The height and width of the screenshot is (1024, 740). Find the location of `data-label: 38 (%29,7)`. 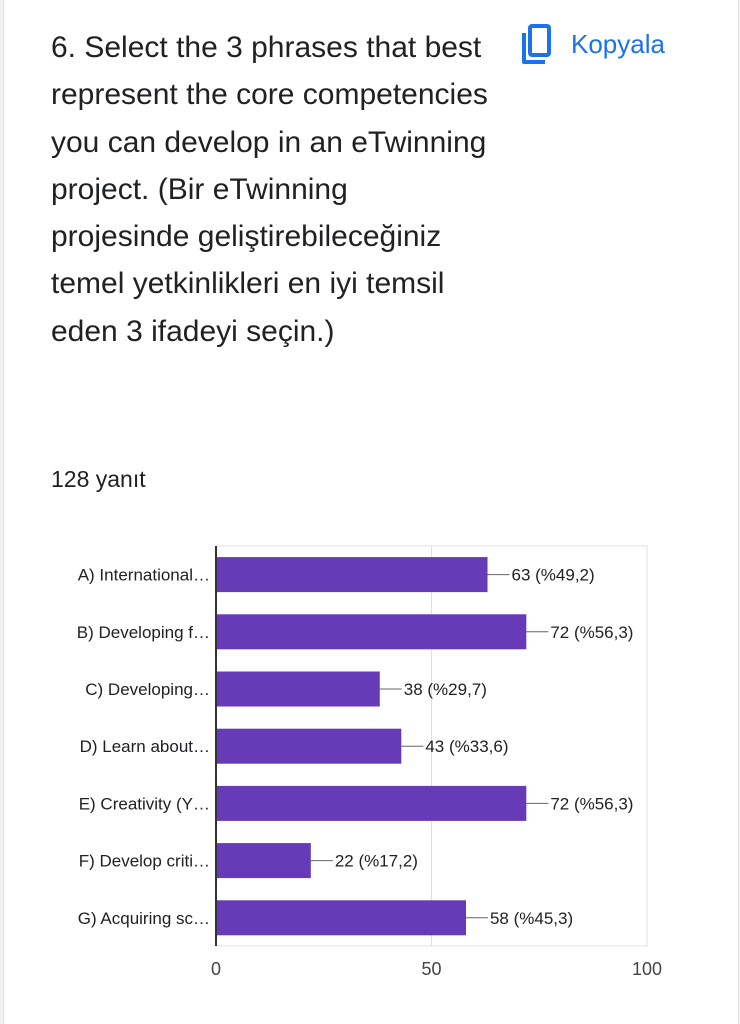

data-label: 38 (%29,7) is located at coordinates (445, 689).